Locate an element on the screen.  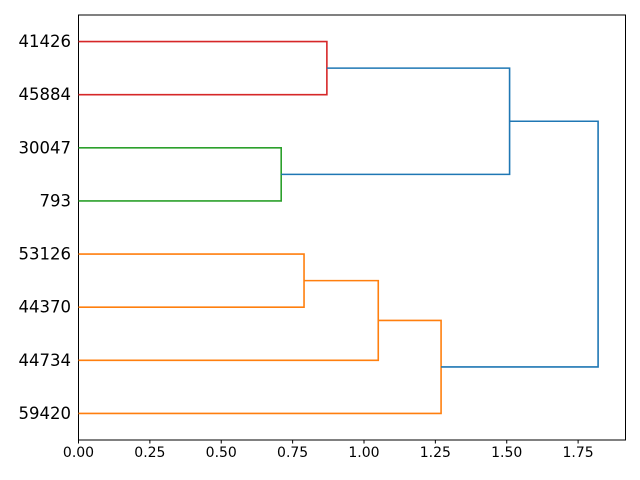
dendrogram-link-M1 is located at coordinates (180, 174).